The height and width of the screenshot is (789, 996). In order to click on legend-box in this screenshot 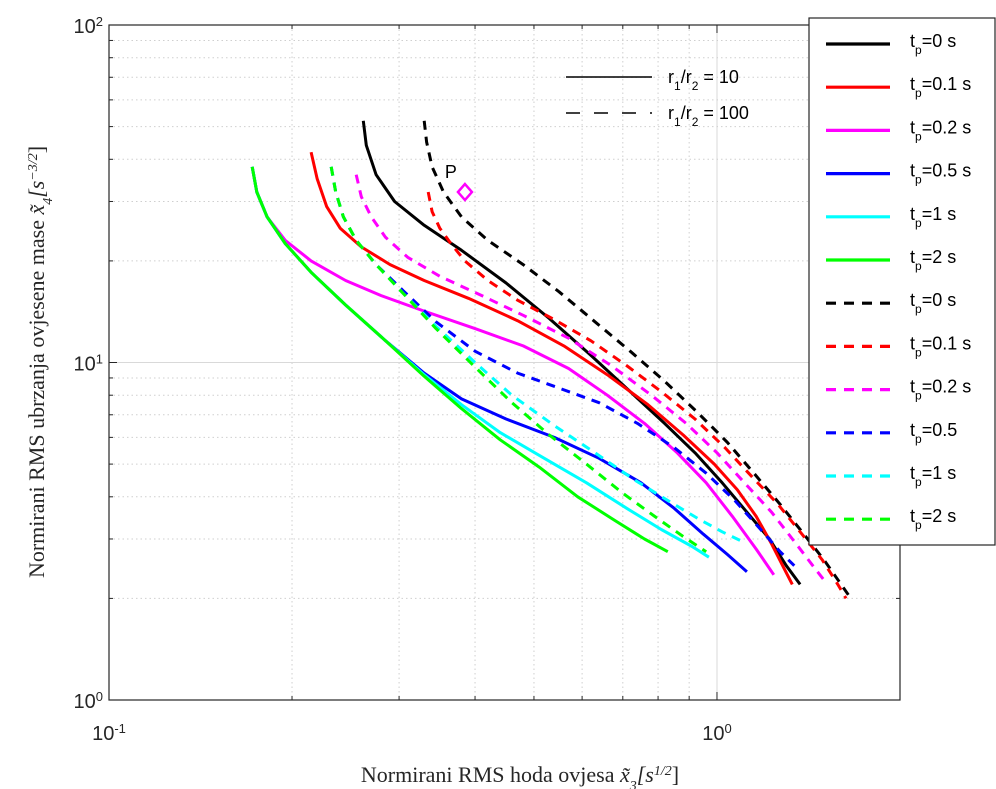, I will do `click(902, 281)`.